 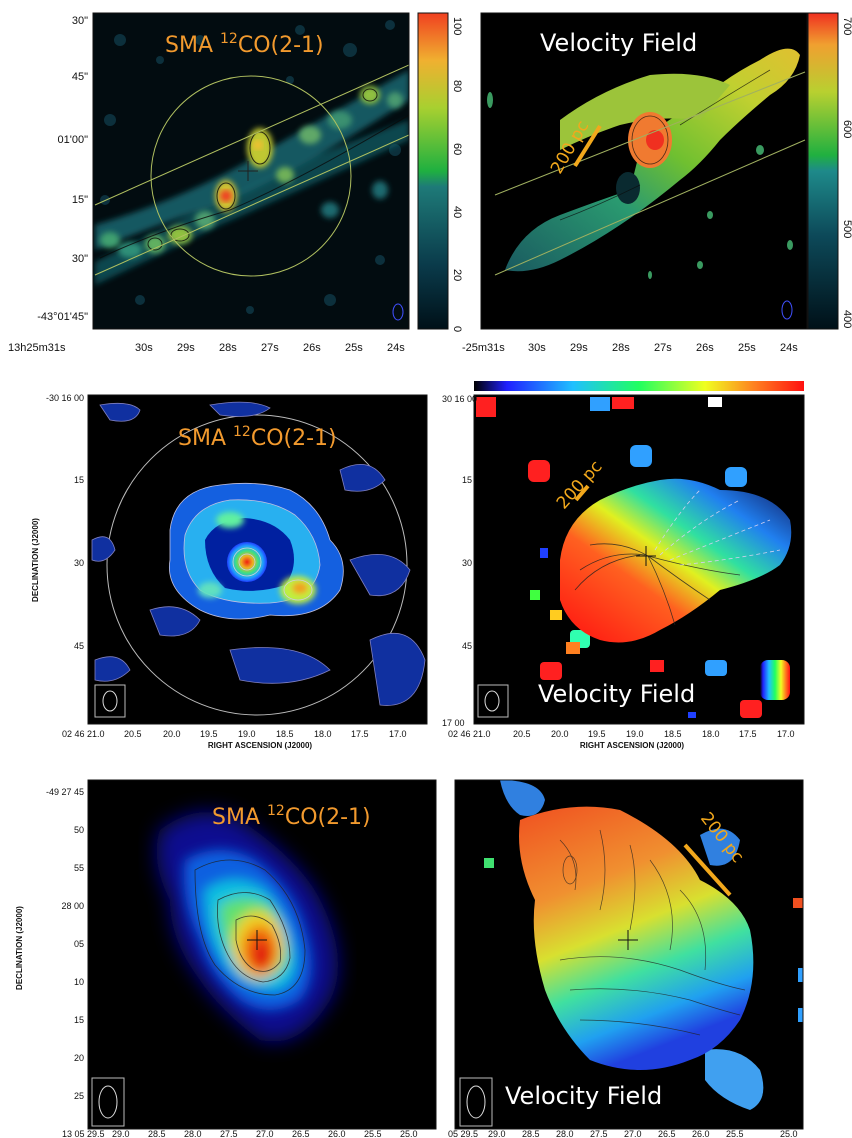 I want to click on svg-text: 700, so click(x=846, y=26).